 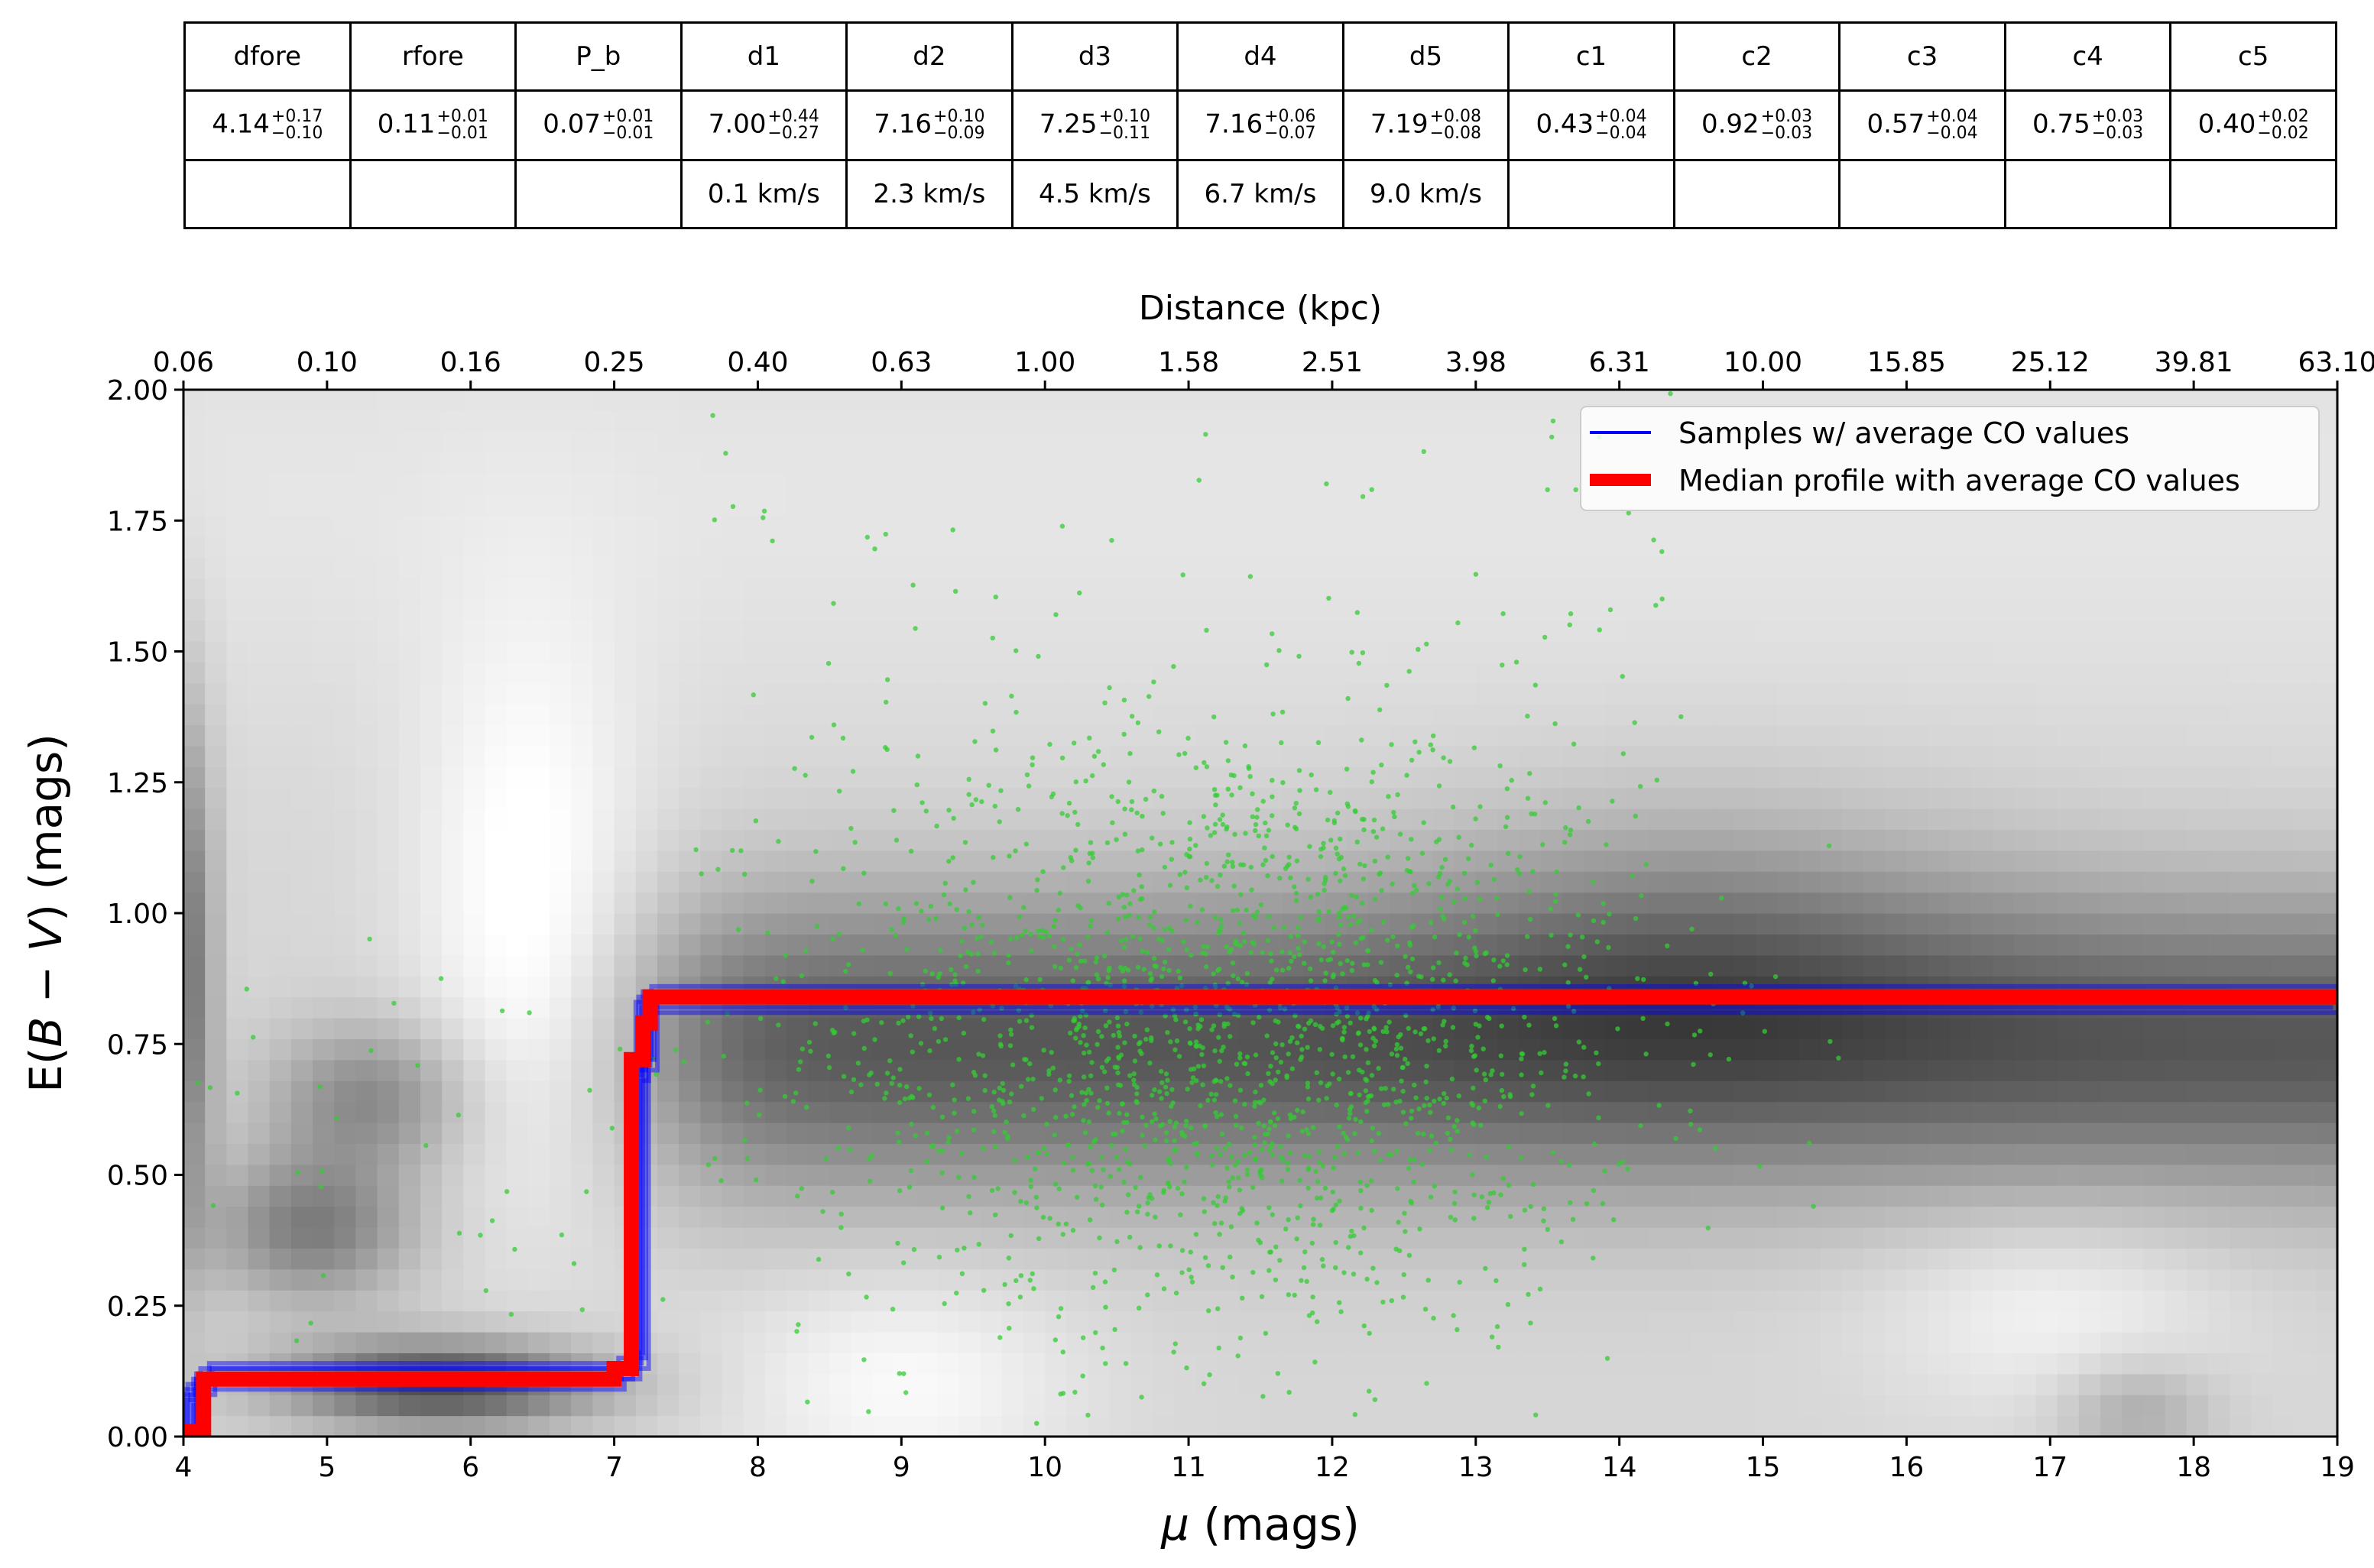 What do you see at coordinates (738, 124) in the screenshot?
I see `param-value: 7.00` at bounding box center [738, 124].